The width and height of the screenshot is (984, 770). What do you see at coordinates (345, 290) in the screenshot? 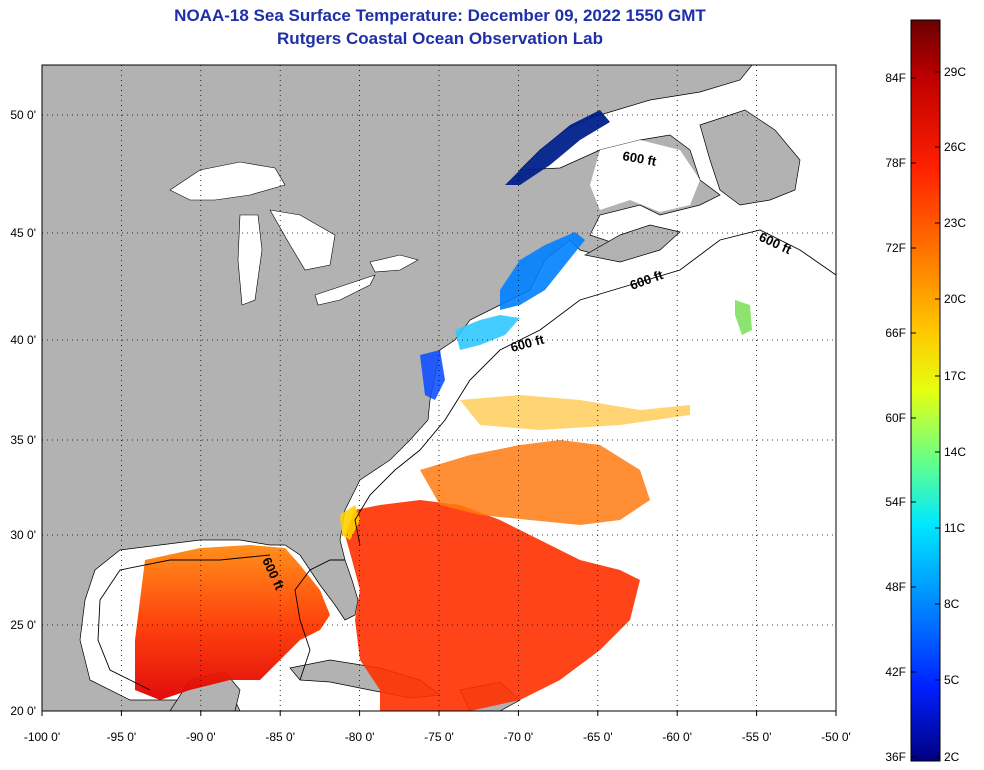
I see `lake-erie` at bounding box center [345, 290].